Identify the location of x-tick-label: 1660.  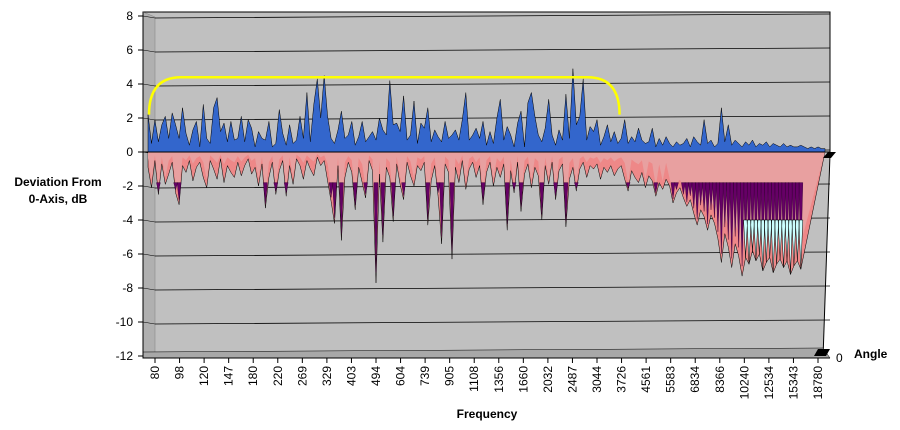
(523, 379).